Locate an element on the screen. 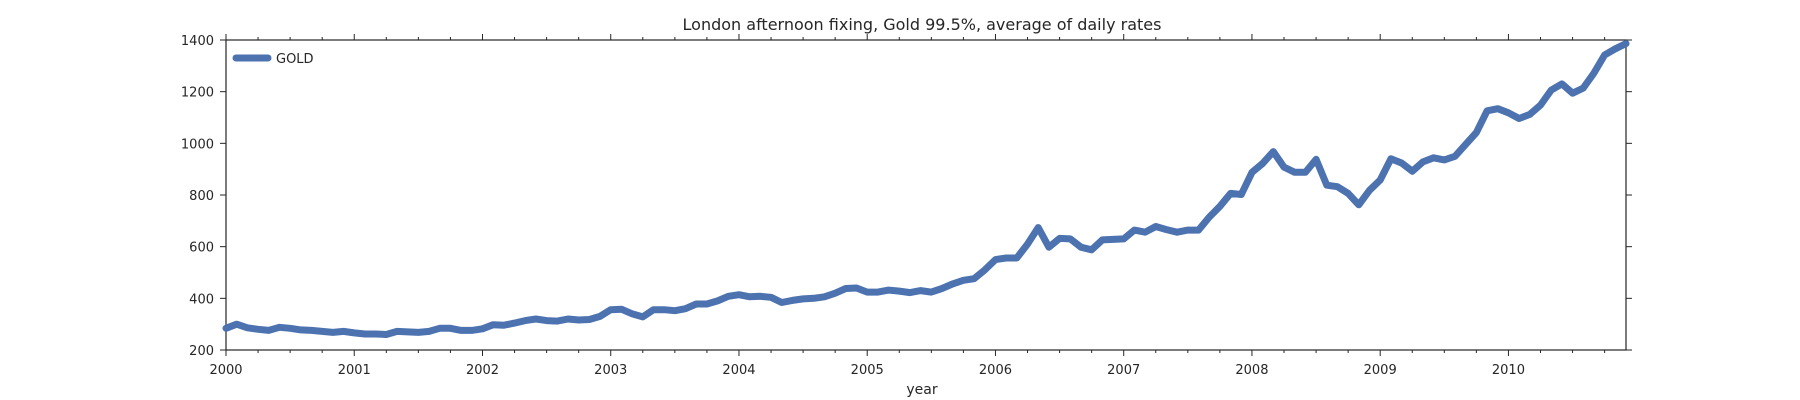 The image size is (1800, 400). y-tick-label: 1000 is located at coordinates (197, 144).